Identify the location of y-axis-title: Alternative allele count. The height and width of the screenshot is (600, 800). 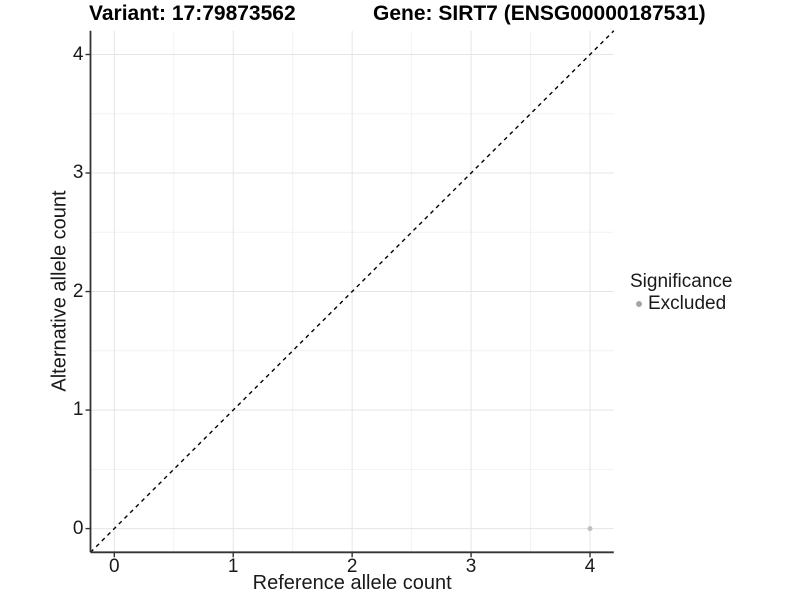
(59, 291).